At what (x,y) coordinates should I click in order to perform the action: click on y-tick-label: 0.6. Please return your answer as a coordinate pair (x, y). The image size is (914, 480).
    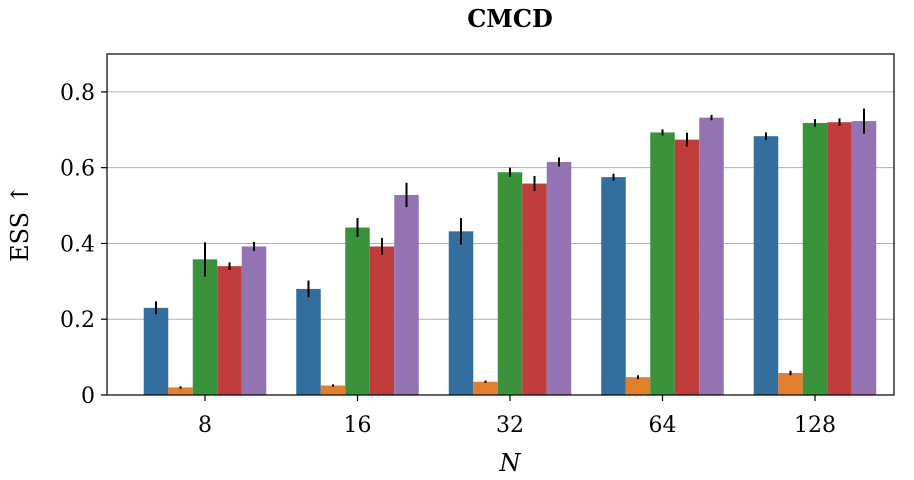
    Looking at the image, I should click on (77, 169).